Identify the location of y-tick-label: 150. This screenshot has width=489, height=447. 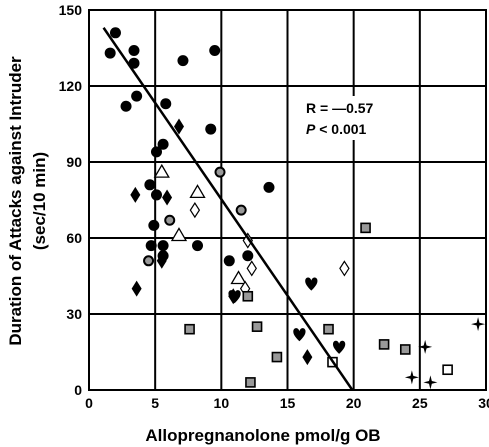
(71, 10).